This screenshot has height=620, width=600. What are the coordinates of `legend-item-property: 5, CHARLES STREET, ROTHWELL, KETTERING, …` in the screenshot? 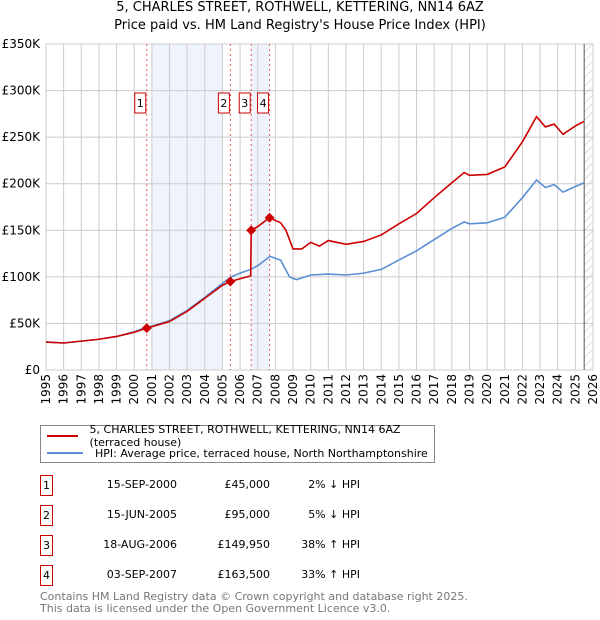 It's located at (240, 436).